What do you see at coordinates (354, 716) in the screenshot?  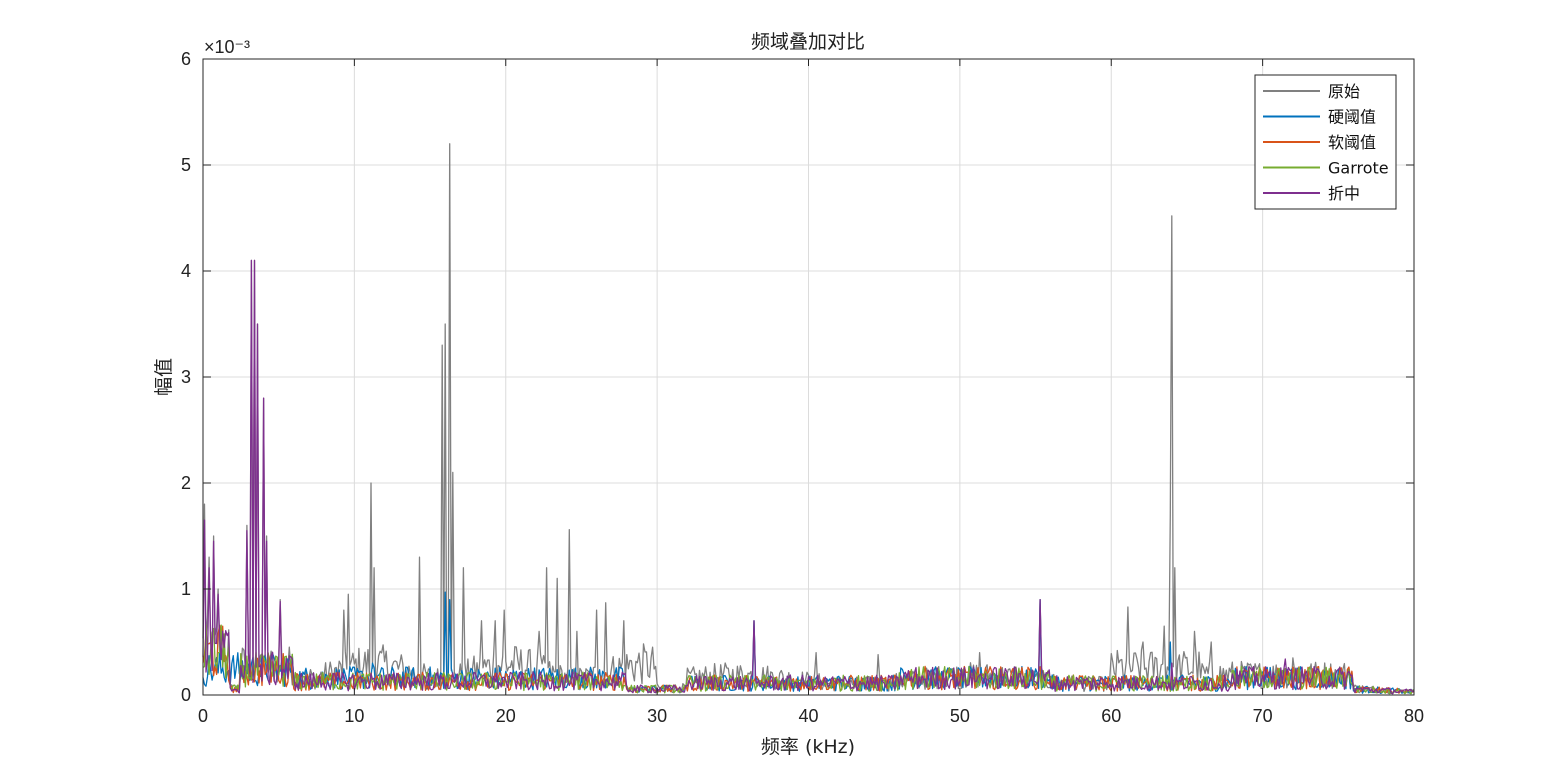 I see `x-tick-label: 10` at bounding box center [354, 716].